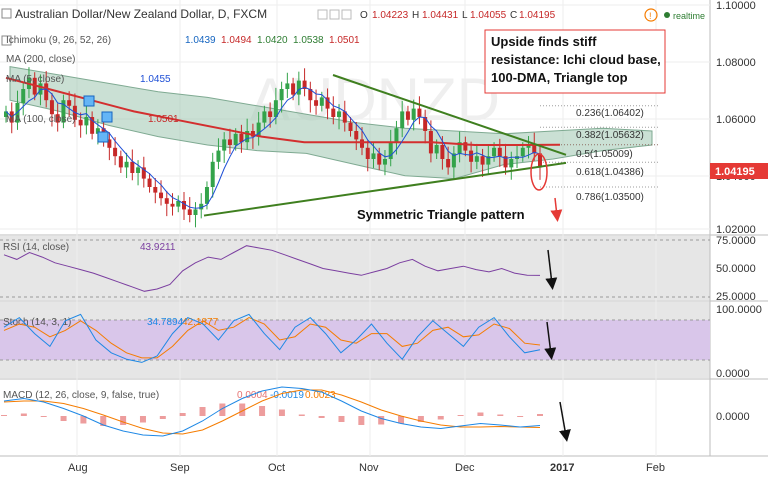  Describe the element at coordinates (6, 40) in the screenshot. I see `collapse-indicators-icon` at that location.